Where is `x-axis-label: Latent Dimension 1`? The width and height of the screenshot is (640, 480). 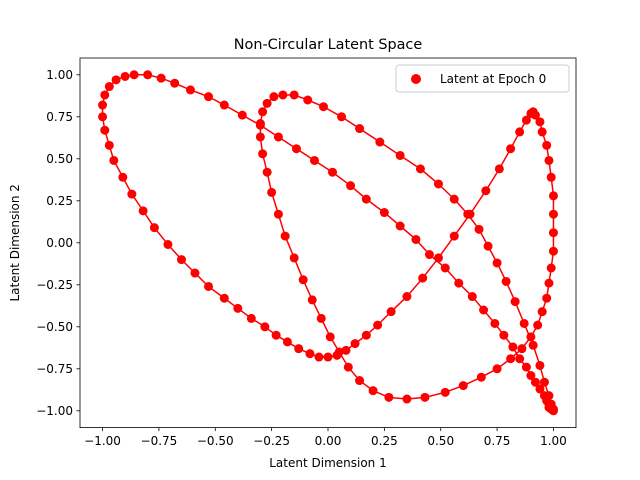
x-axis-label: Latent Dimension 1 is located at coordinates (328, 463).